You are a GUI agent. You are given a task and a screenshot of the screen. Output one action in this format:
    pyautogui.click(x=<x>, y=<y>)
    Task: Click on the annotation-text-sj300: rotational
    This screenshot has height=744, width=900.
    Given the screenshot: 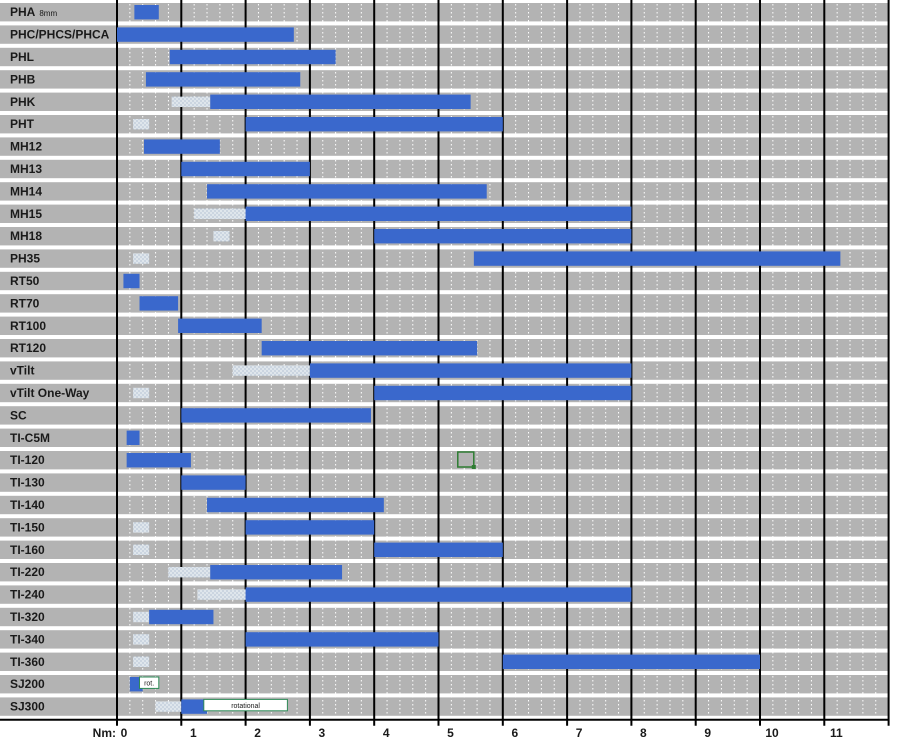 What is the action you would take?
    pyautogui.click(x=245, y=706)
    